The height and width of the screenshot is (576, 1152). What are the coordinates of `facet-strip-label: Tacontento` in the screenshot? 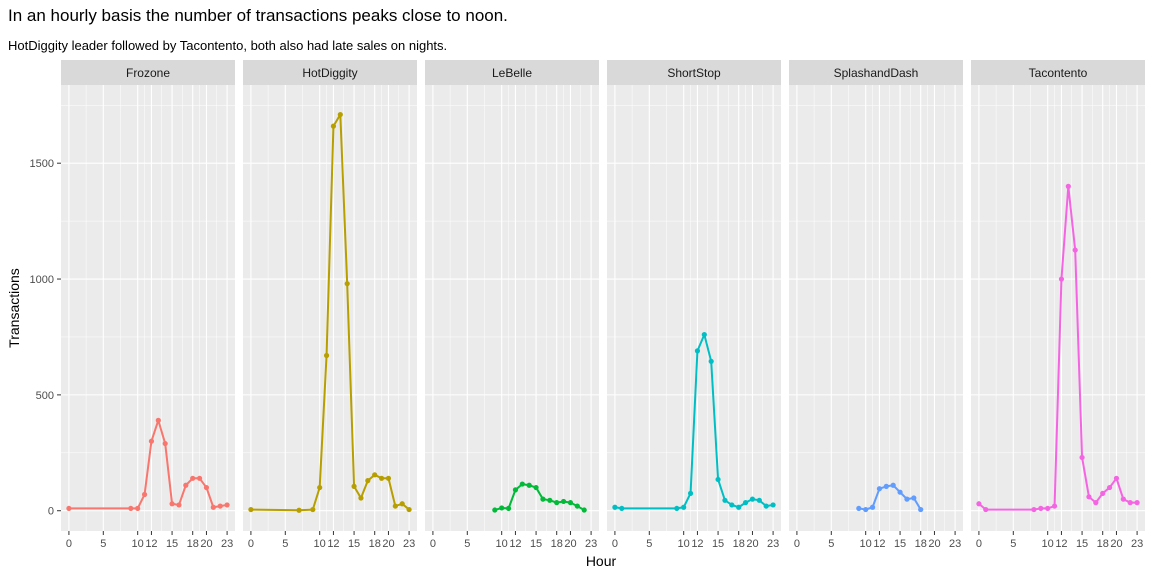 It's located at (1058, 73).